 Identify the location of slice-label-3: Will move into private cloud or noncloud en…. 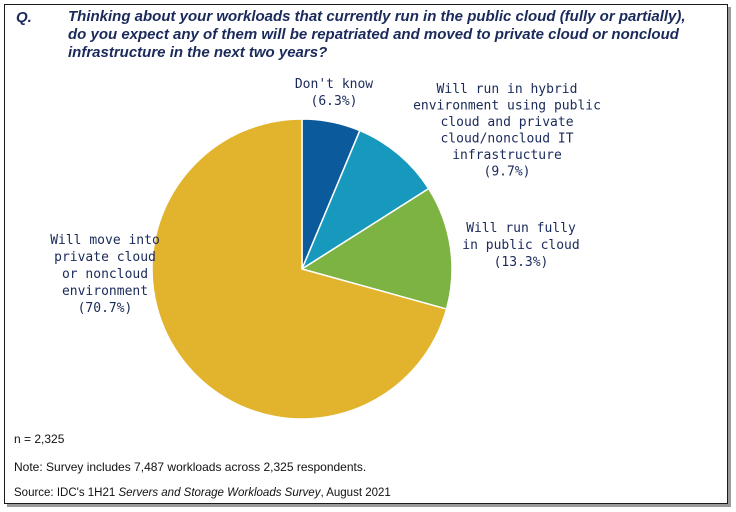
(105, 274).